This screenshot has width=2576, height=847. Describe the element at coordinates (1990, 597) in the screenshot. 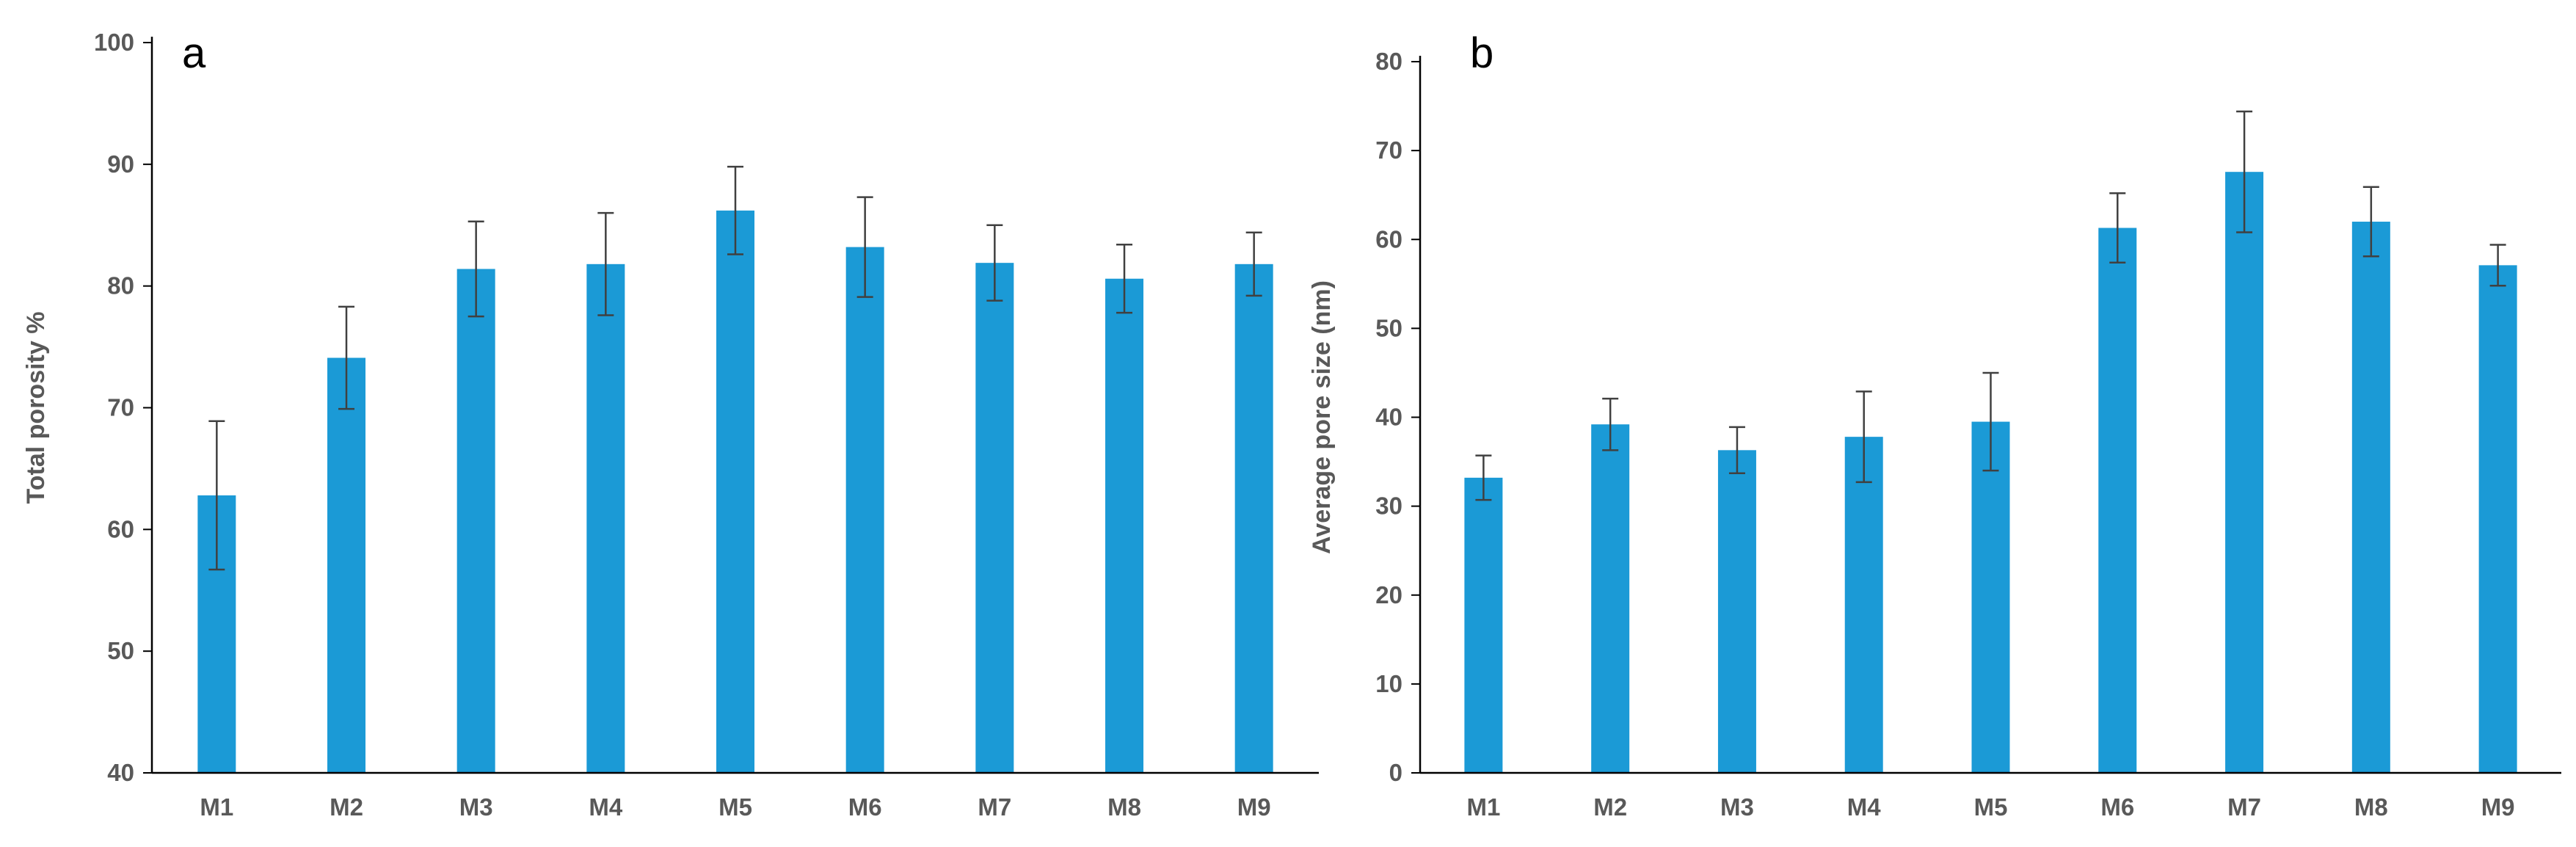

I see `panel-b-bar-M5` at that location.